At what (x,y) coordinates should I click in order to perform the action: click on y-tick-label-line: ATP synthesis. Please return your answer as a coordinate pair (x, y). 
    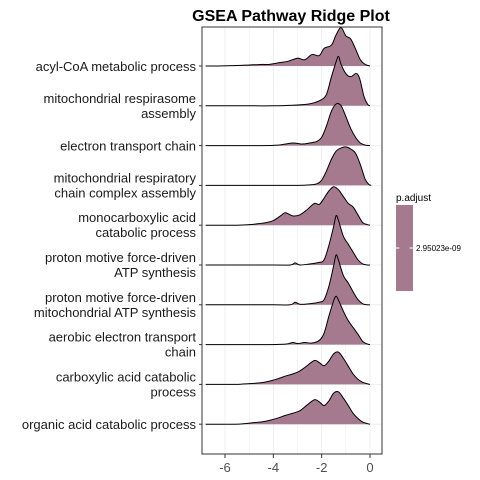
    Looking at the image, I should click on (155, 272).